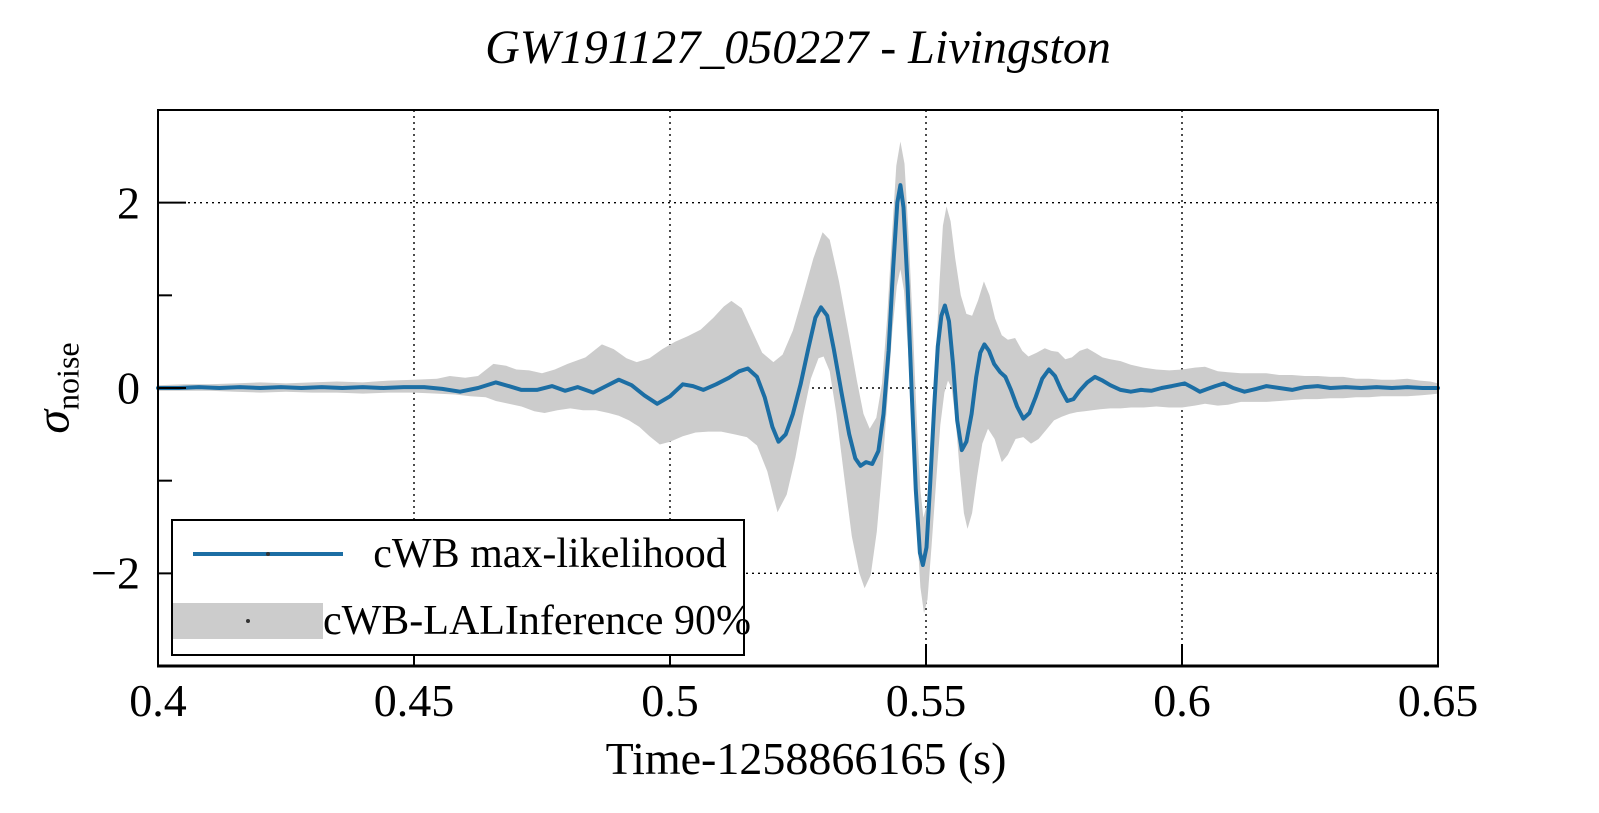  What do you see at coordinates (926, 700) in the screenshot?
I see `x-tick-label: 0.55` at bounding box center [926, 700].